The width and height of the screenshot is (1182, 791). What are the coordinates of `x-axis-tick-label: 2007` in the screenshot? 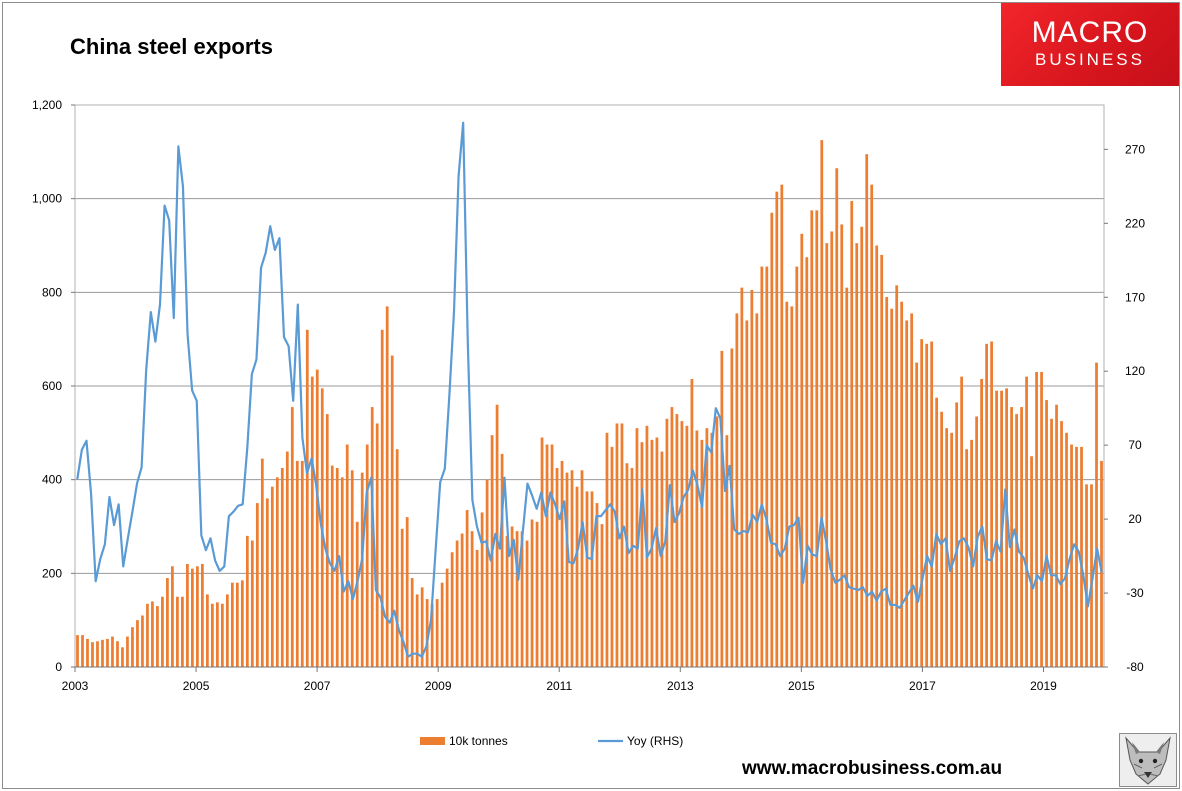 It's located at (317, 686).